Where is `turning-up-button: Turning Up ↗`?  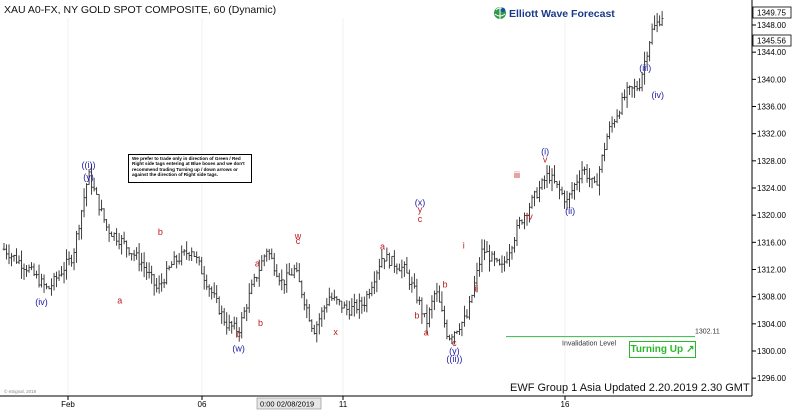
turning-up-button: Turning Up ↗ is located at coordinates (662, 349).